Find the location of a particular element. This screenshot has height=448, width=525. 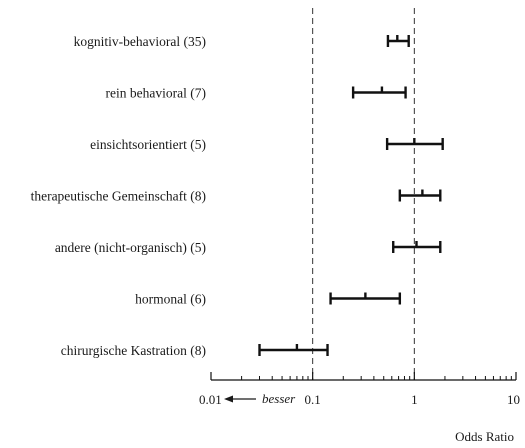

x-tick-label: 0.1 is located at coordinates (313, 399).